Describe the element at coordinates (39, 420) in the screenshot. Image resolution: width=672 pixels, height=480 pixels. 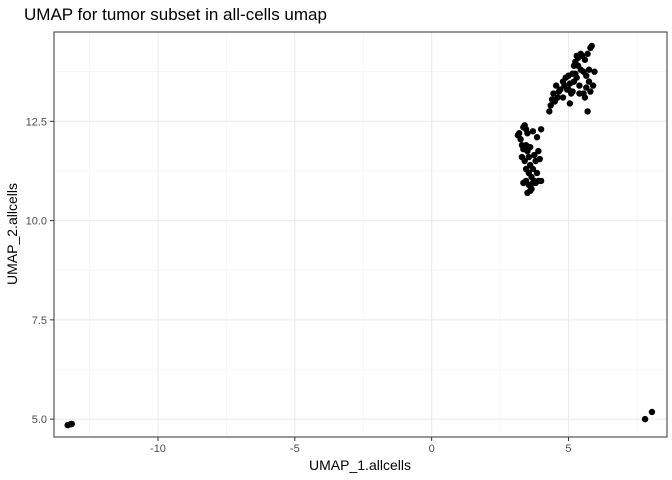
I see `y-tick-label: 5.0` at that location.